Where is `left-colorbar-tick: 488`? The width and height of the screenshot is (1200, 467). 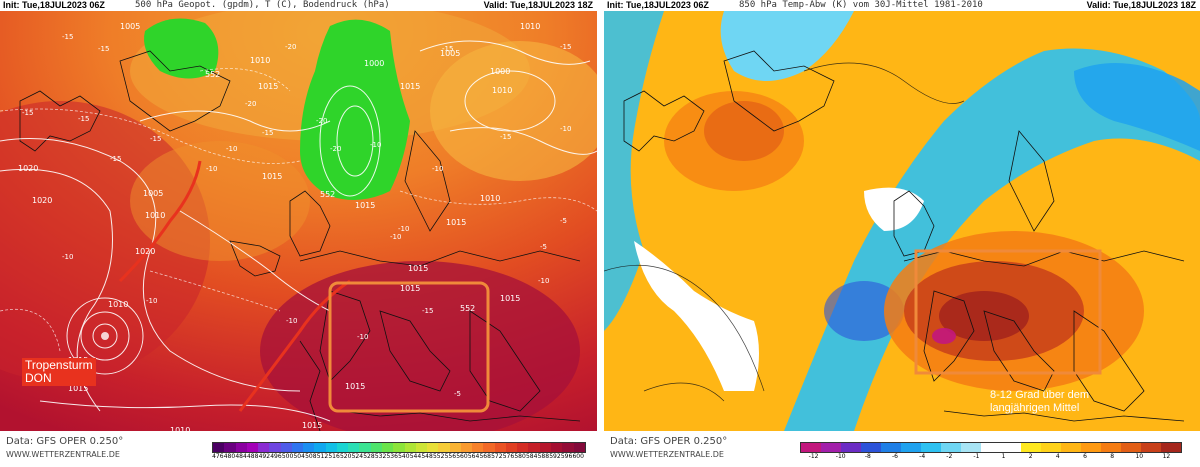 left-colorbar-tick: 488 is located at coordinates (252, 456).